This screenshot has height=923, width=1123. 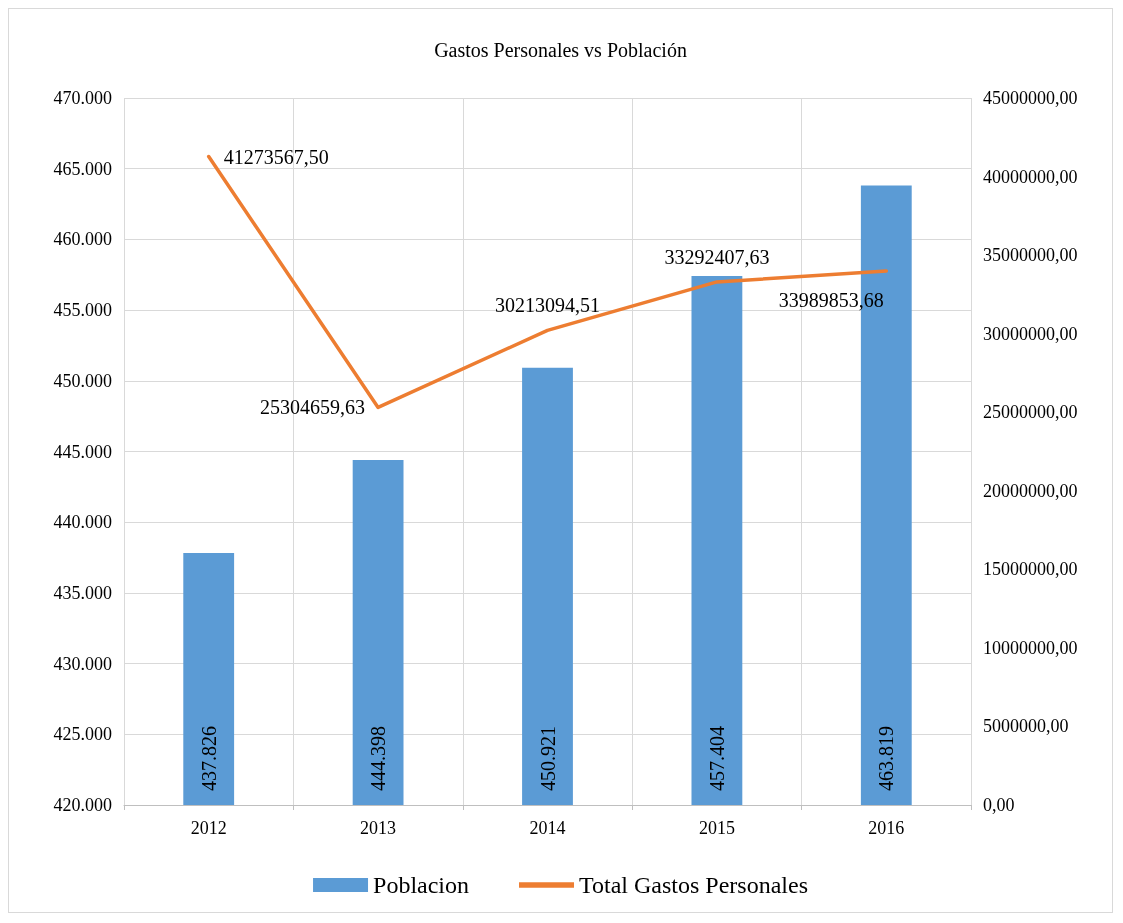 I want to click on x-tick-label: 2015, so click(x=716, y=828).